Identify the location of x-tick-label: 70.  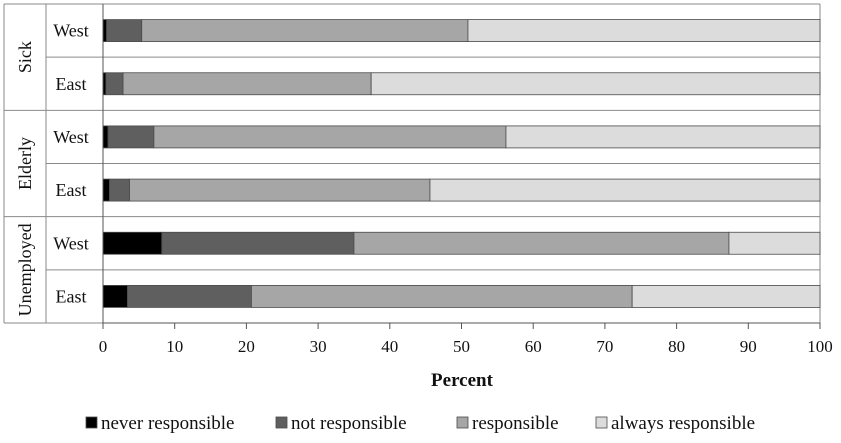
(604, 346).